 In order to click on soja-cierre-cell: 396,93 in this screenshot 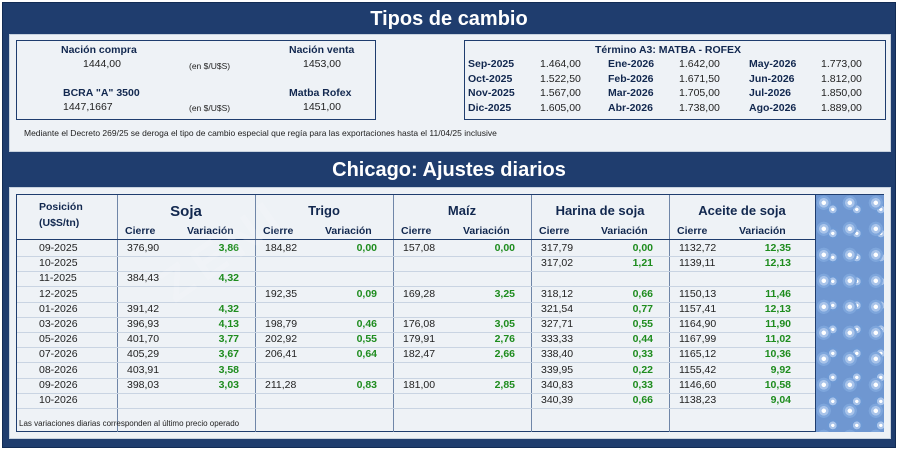, I will do `click(143, 324)`.